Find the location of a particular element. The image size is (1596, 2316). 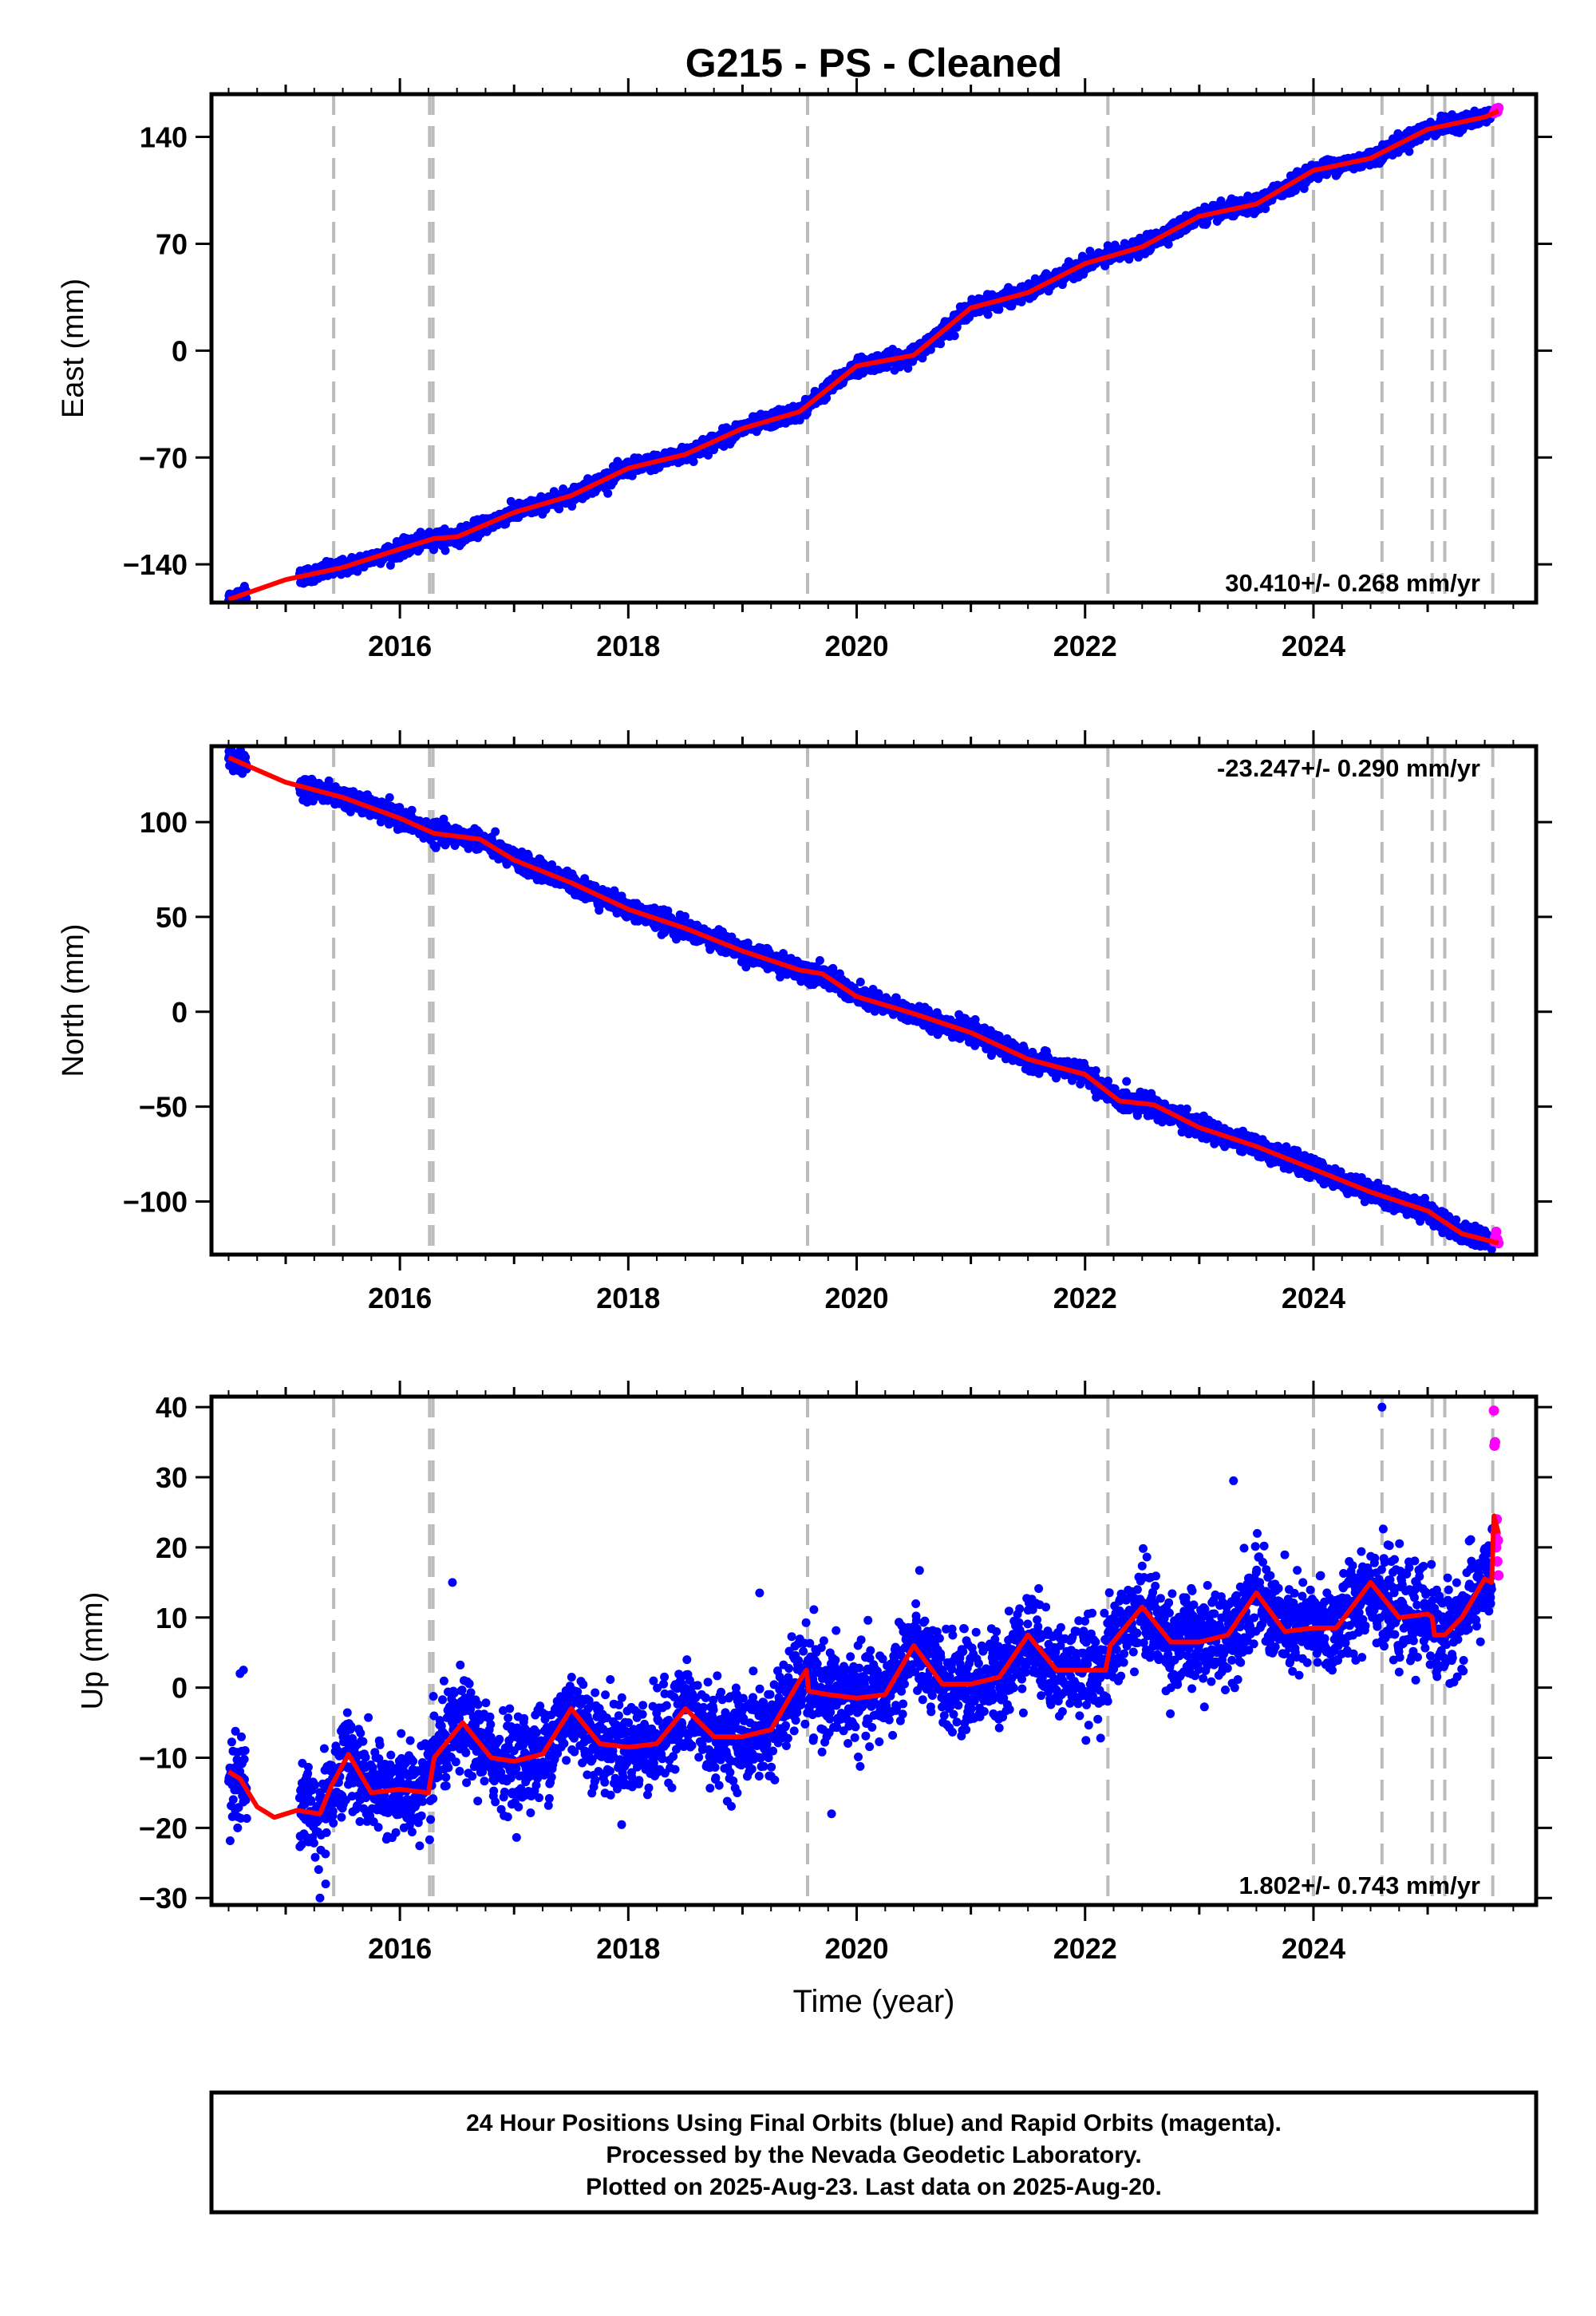

east-x-tick-label: 2018 is located at coordinates (628, 646).